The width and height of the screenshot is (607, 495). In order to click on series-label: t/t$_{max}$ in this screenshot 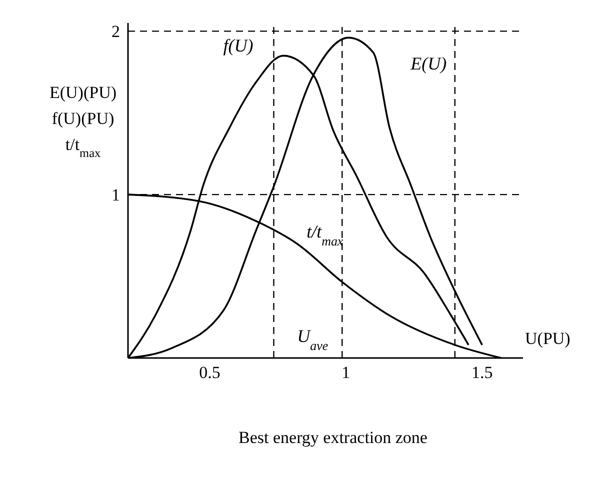, I will do `click(325, 235)`.